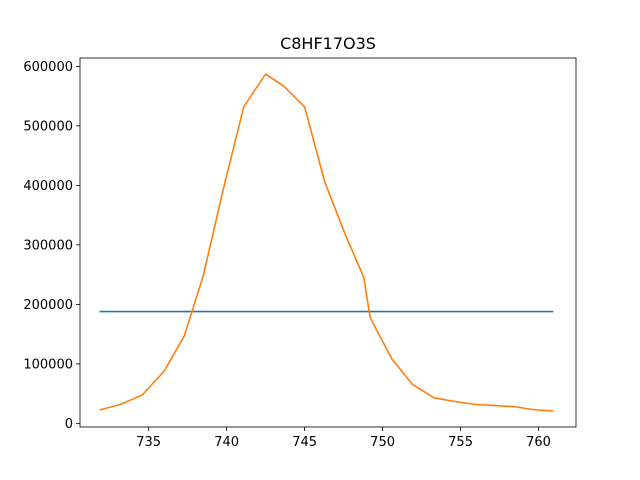 The width and height of the screenshot is (640, 480). Describe the element at coordinates (48, 186) in the screenshot. I see `y-tick-label: 400000` at that location.